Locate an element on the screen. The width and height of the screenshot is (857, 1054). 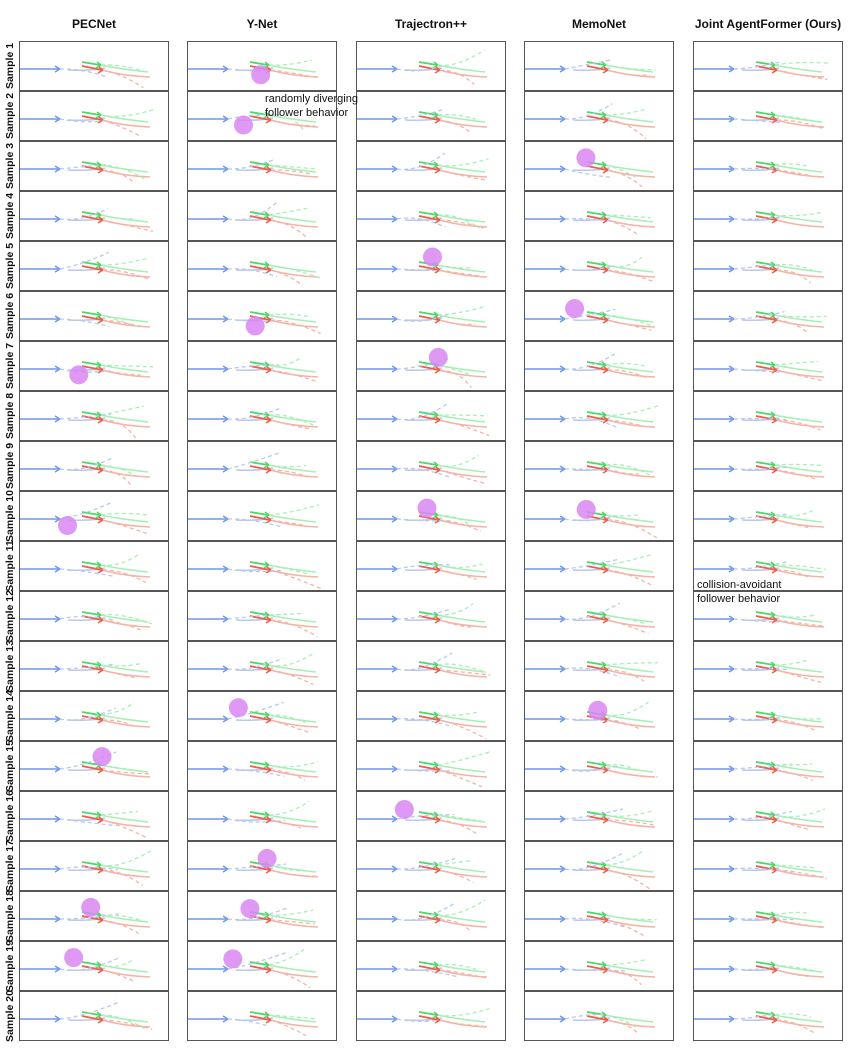
avoidant-annotation-line: collision-avoidant is located at coordinates (739, 585).